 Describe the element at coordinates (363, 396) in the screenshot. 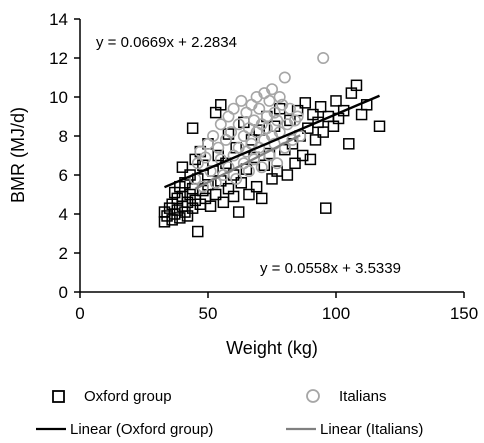

I see `legend-label-italians: Italians` at that location.